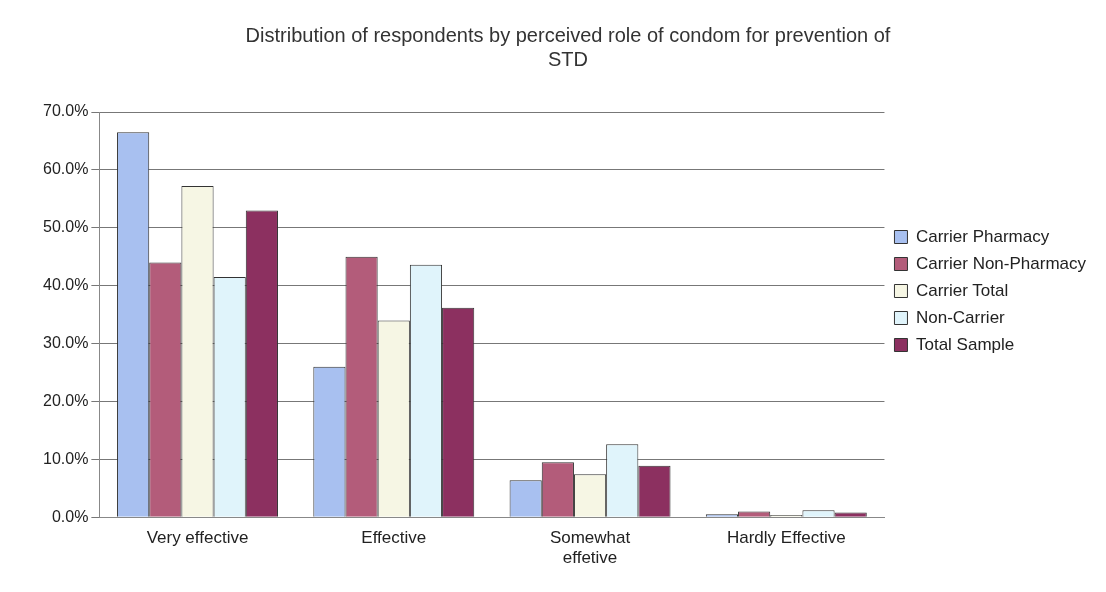 This screenshot has width=1106, height=592. Describe the element at coordinates (65, 285) in the screenshot. I see `y-tick-label: 40.0%` at that location.